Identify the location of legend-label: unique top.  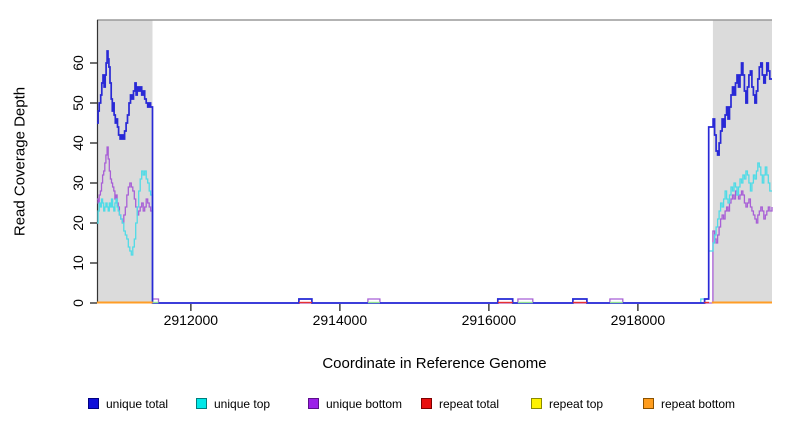
(242, 404).